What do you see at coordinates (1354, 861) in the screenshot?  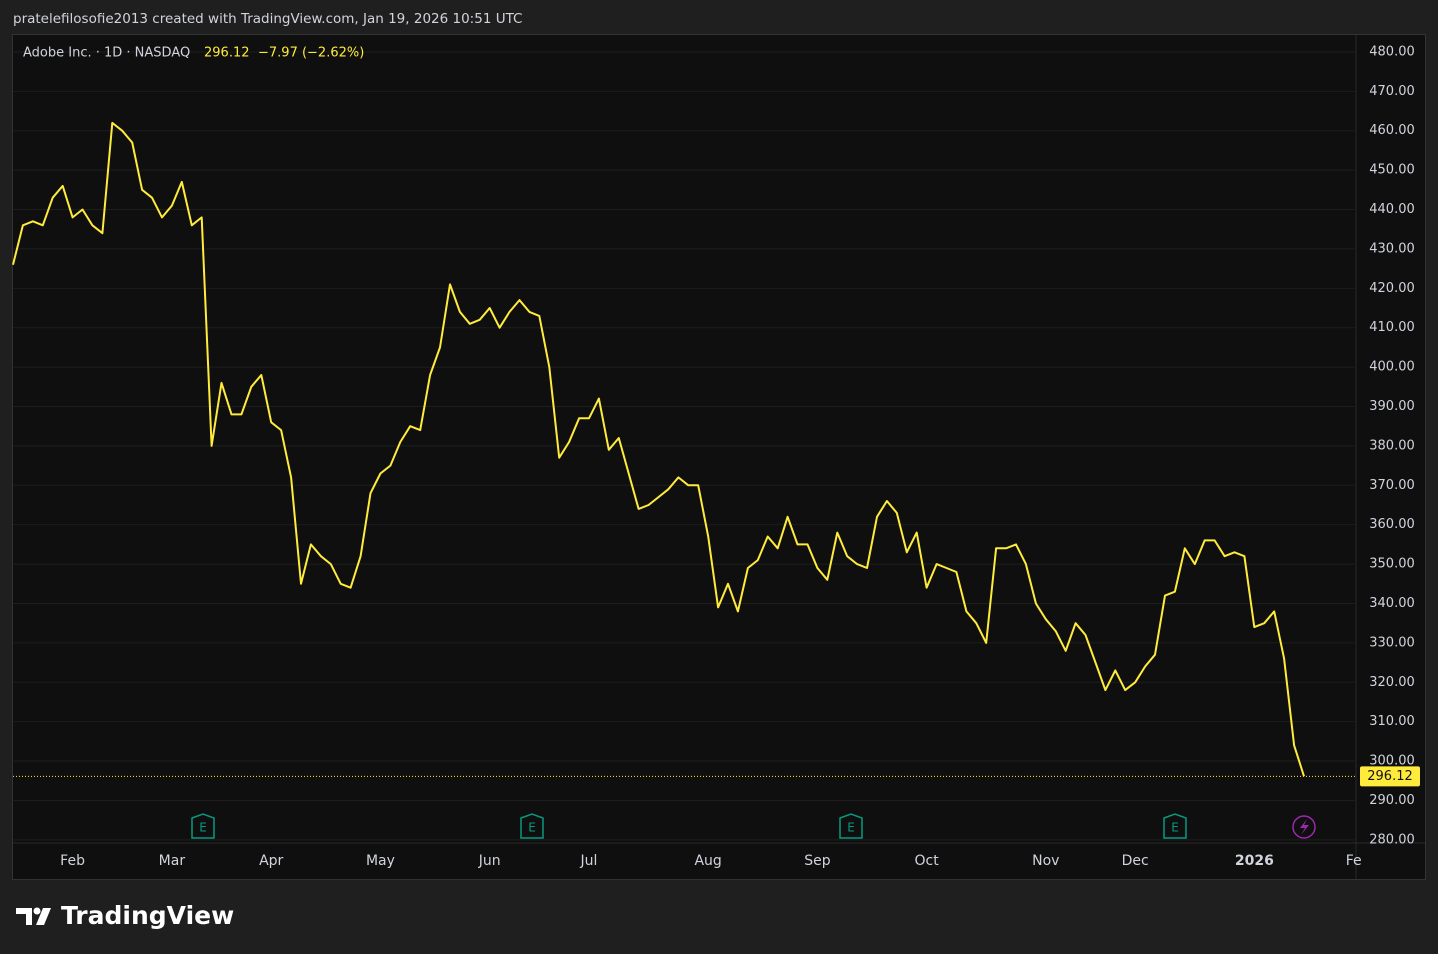 I see `x-tick-label: Fe` at bounding box center [1354, 861].